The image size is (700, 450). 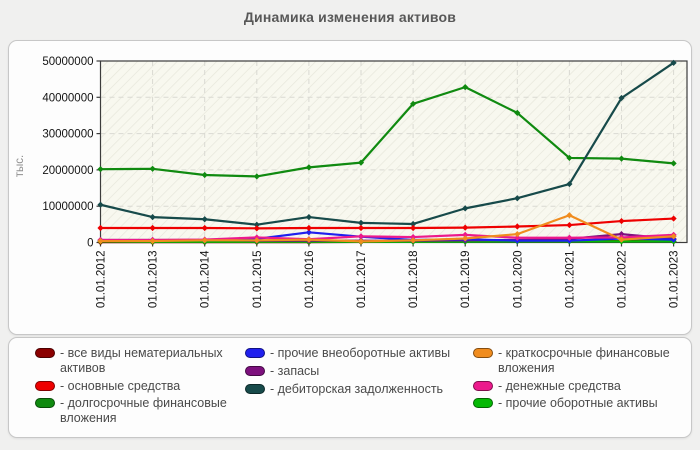 What do you see at coordinates (120, 385) in the screenshot?
I see `legend-label: - основные средства` at bounding box center [120, 385].